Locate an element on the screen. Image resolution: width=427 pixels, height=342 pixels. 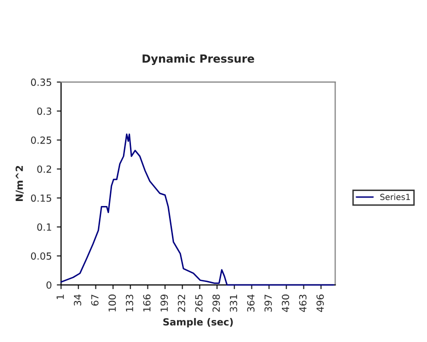
x-tick-label: 298 is located at coordinates (216, 303).